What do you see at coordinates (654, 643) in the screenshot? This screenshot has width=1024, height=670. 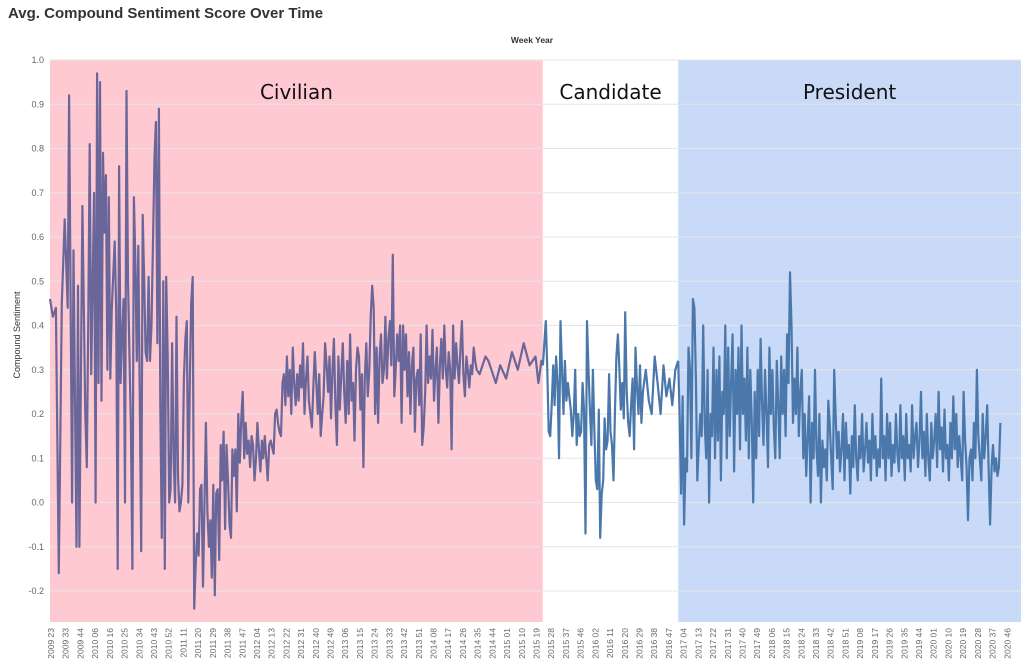 I see `x-tick-label: 2016 38` at bounding box center [654, 643].